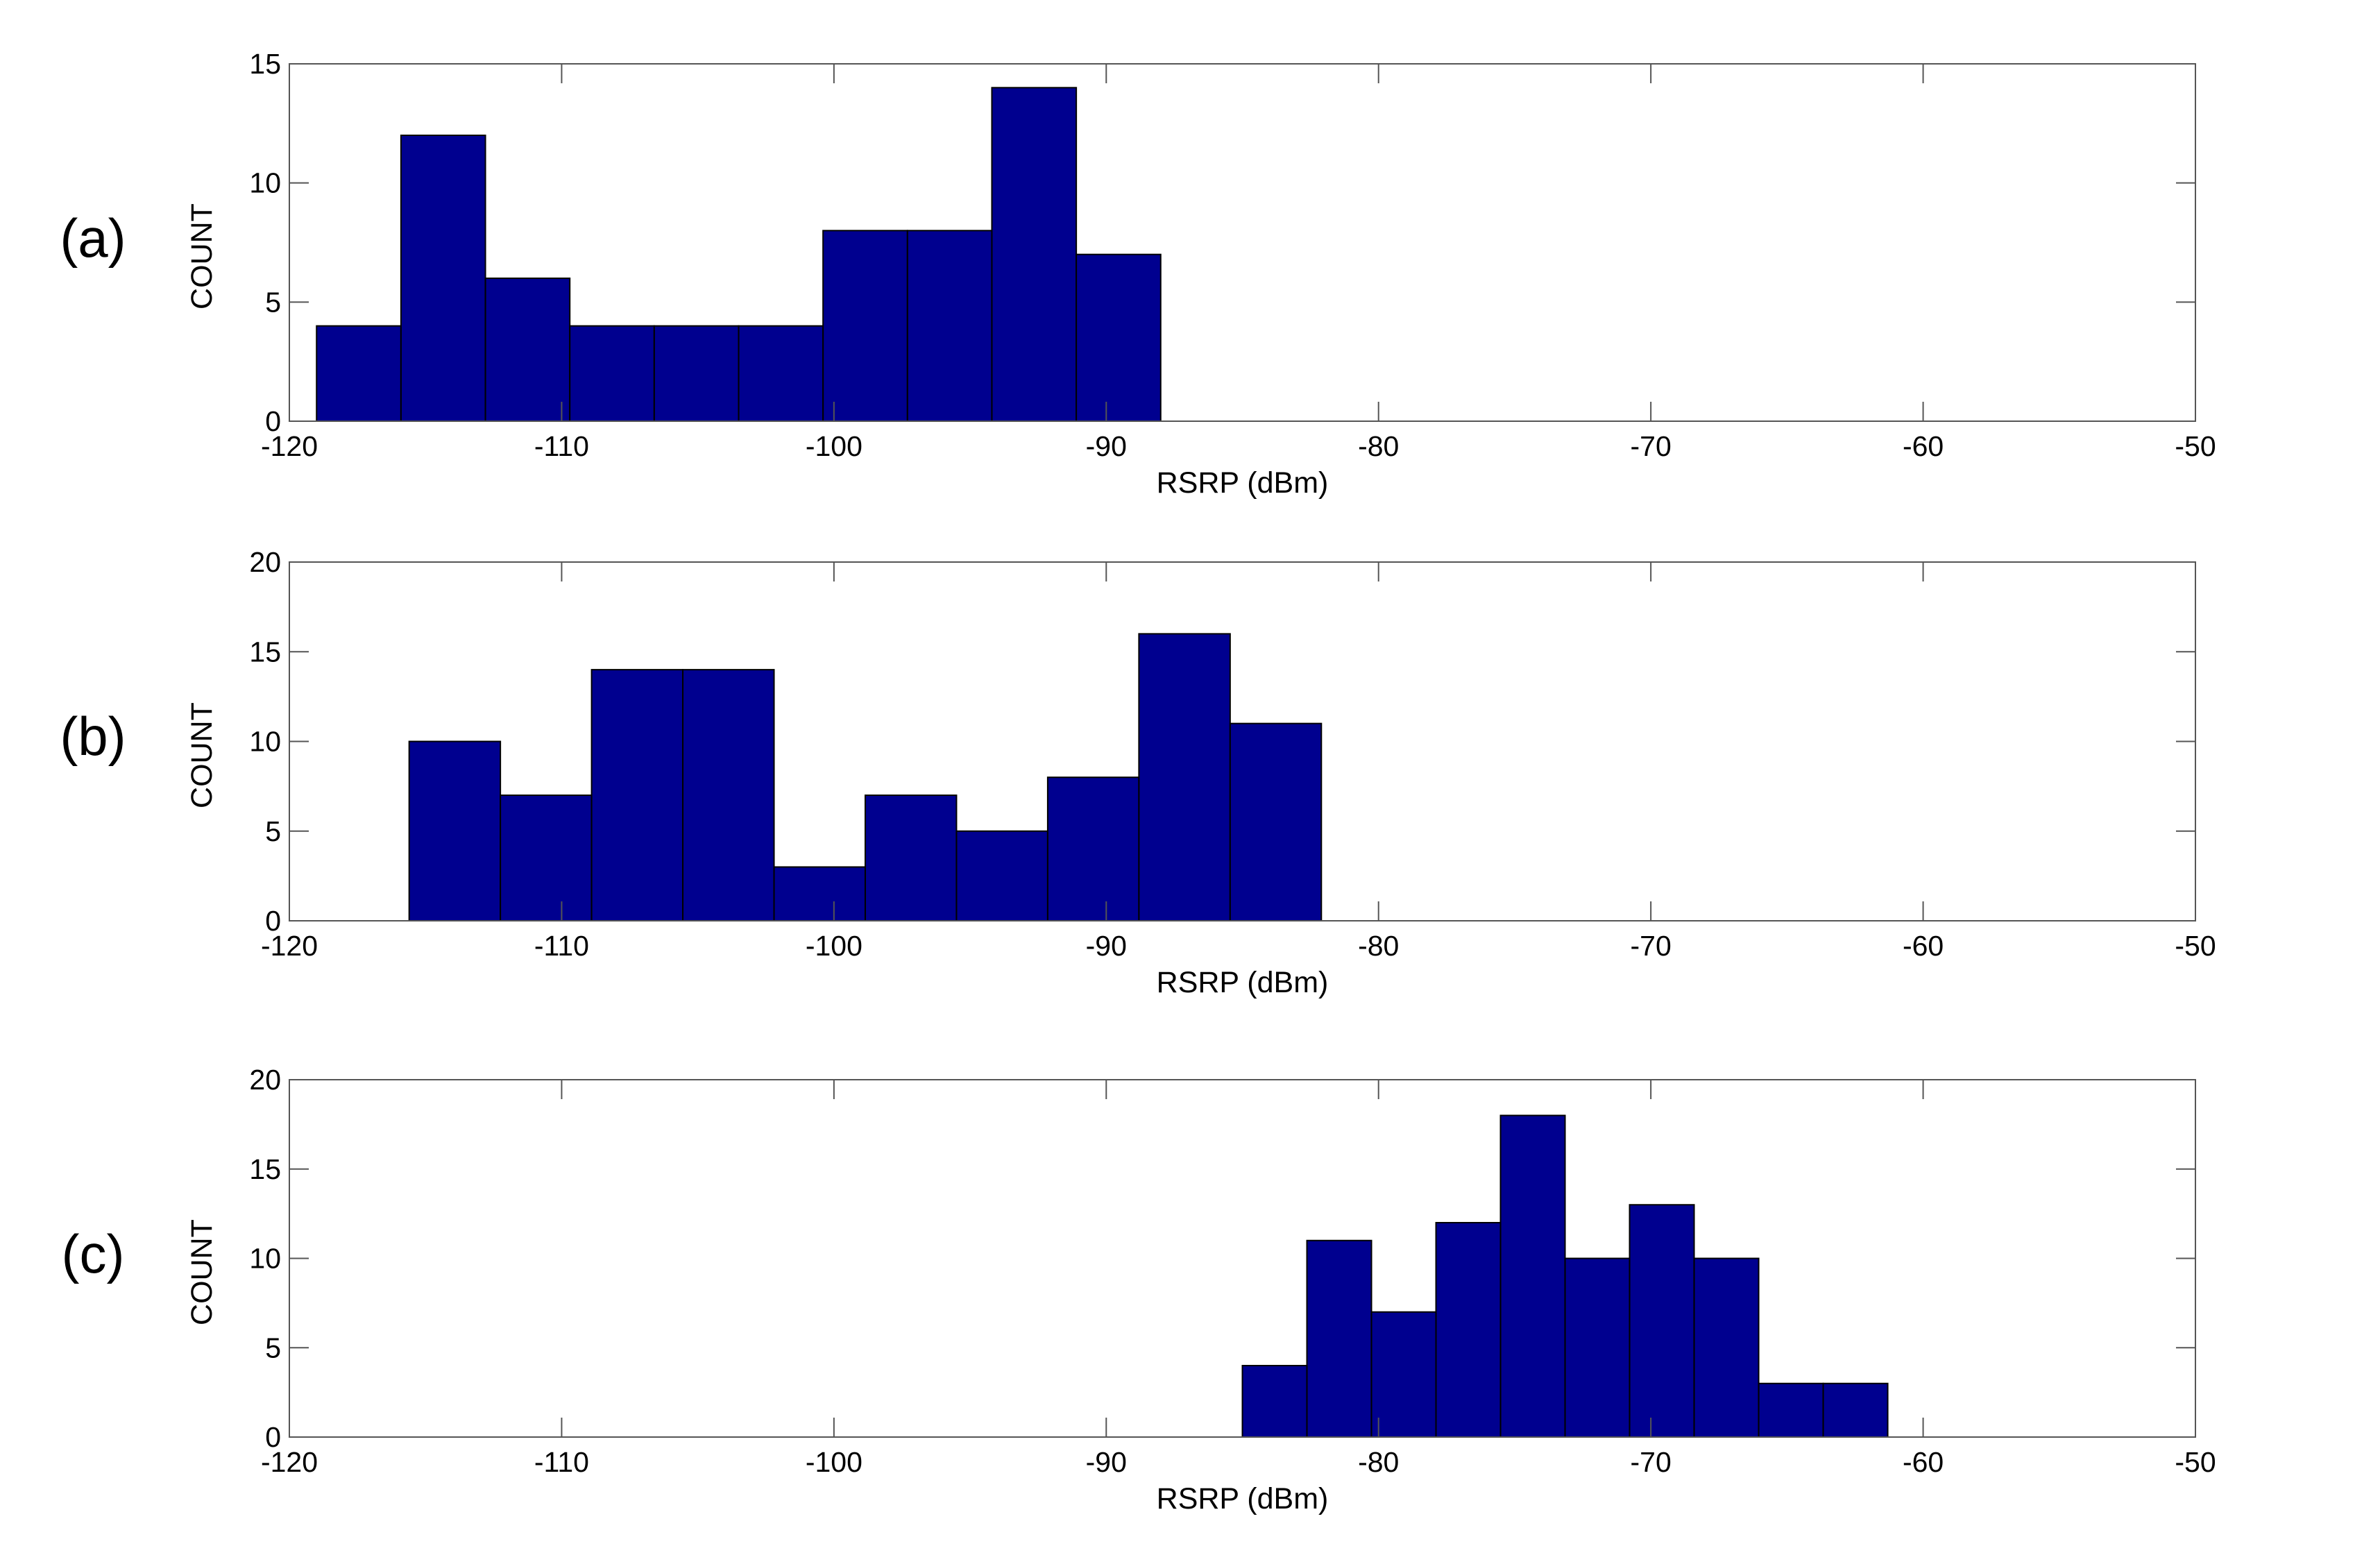 This screenshot has width=2380, height=1546. Describe the element at coordinates (93, 1253) in the screenshot. I see `panel-label: (c)` at that location.